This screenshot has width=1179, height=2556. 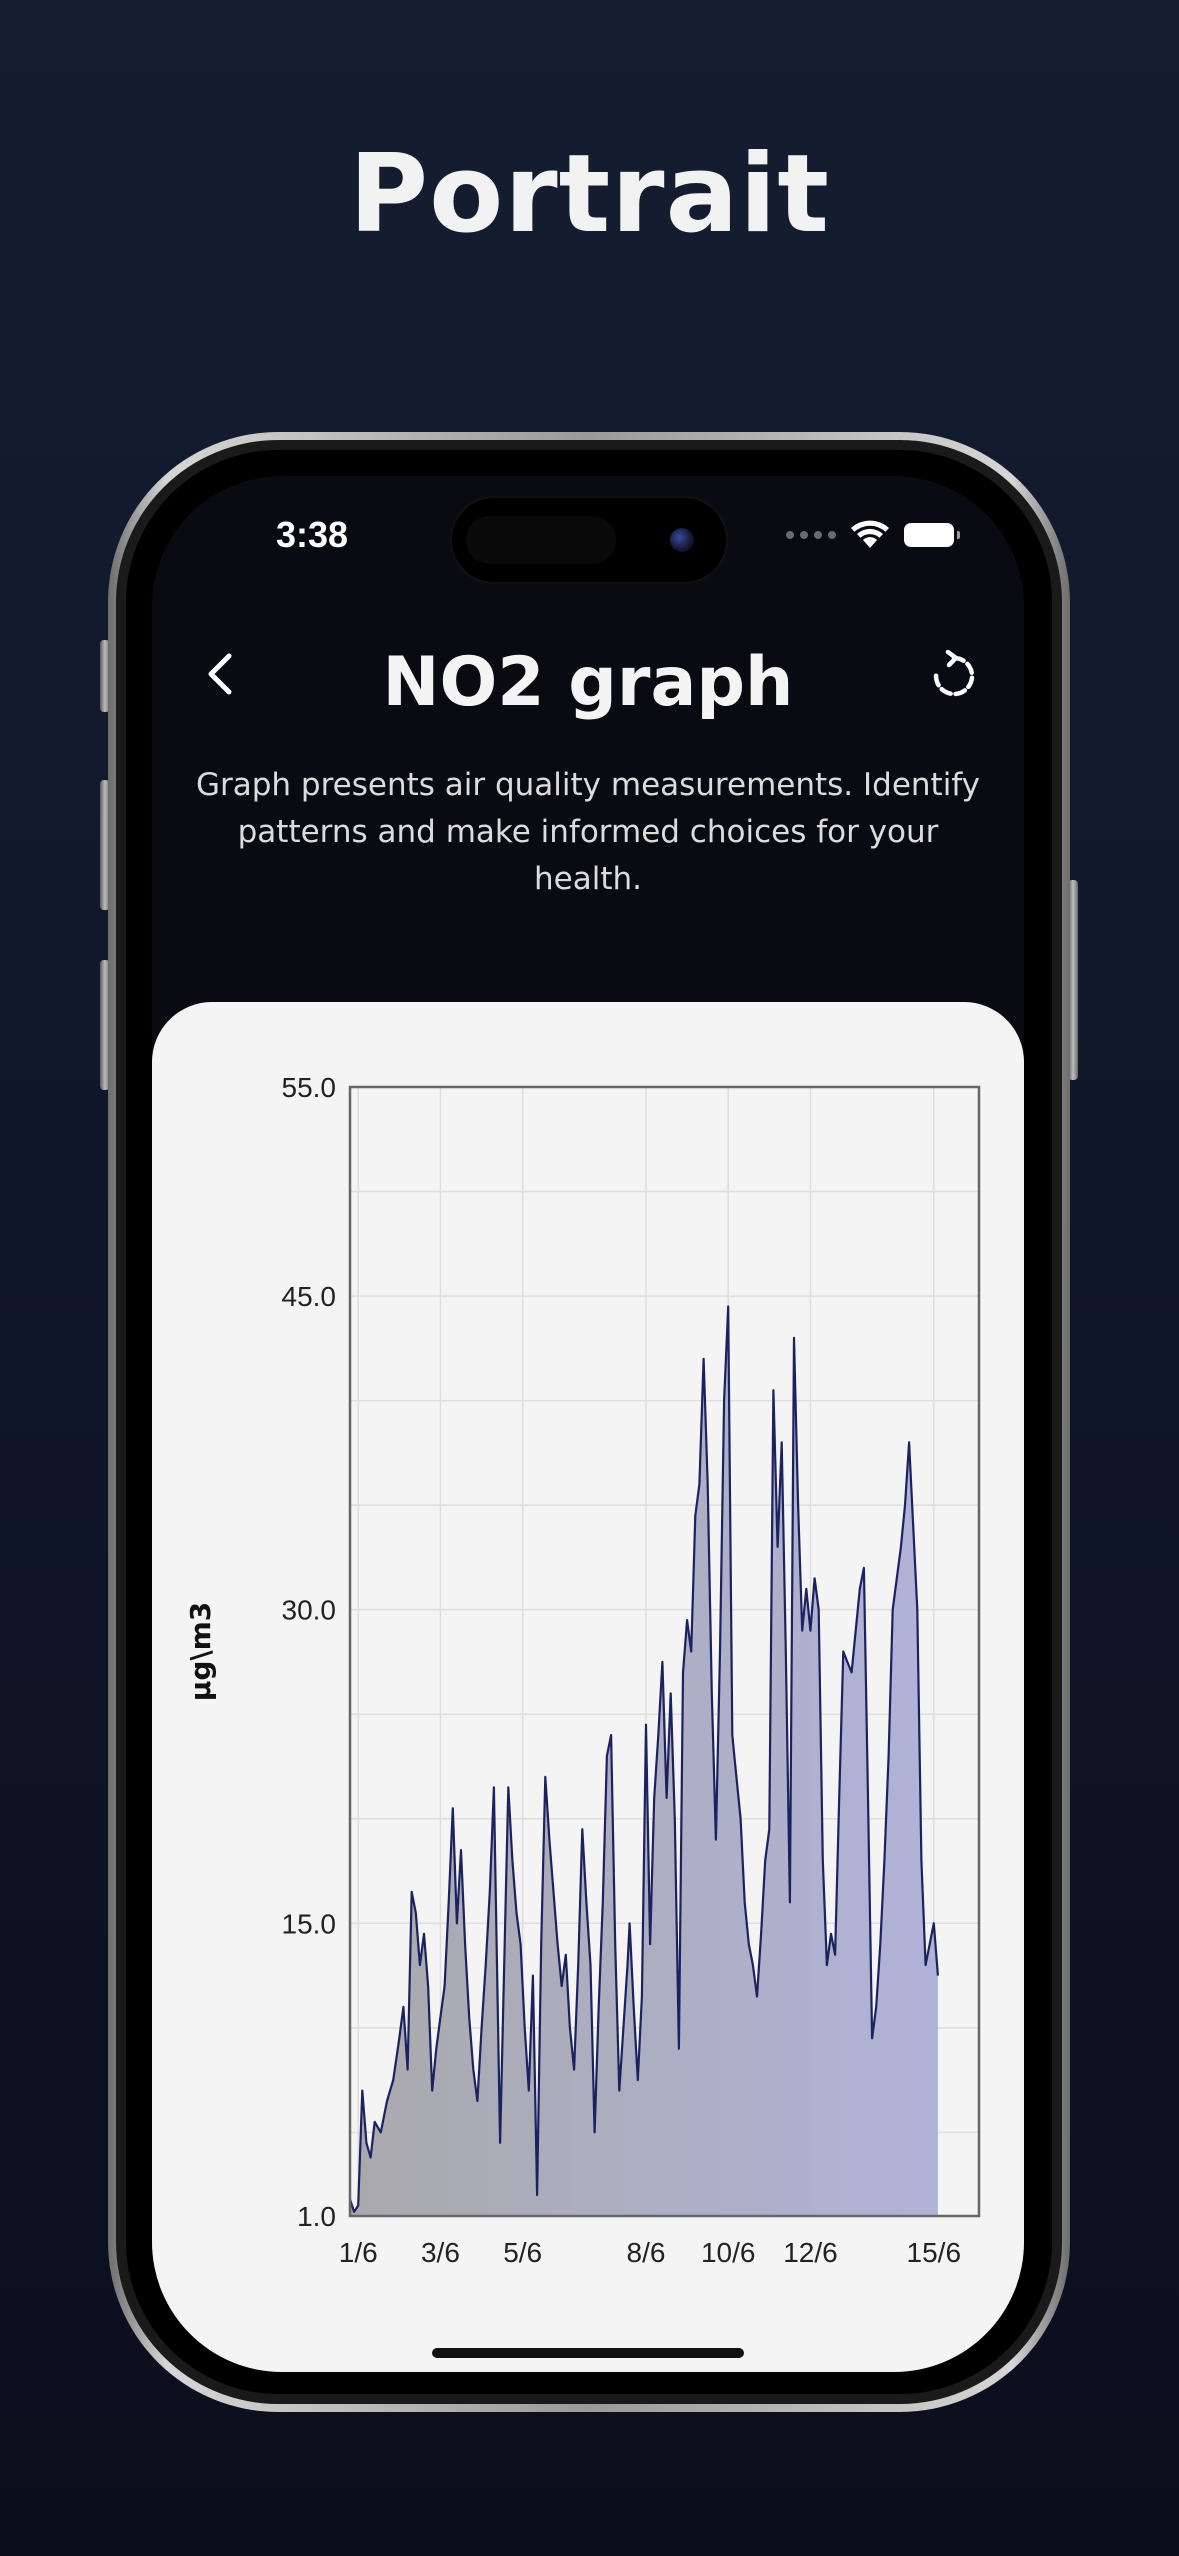 I want to click on y-tick-label: 45.0, so click(x=309, y=1296).